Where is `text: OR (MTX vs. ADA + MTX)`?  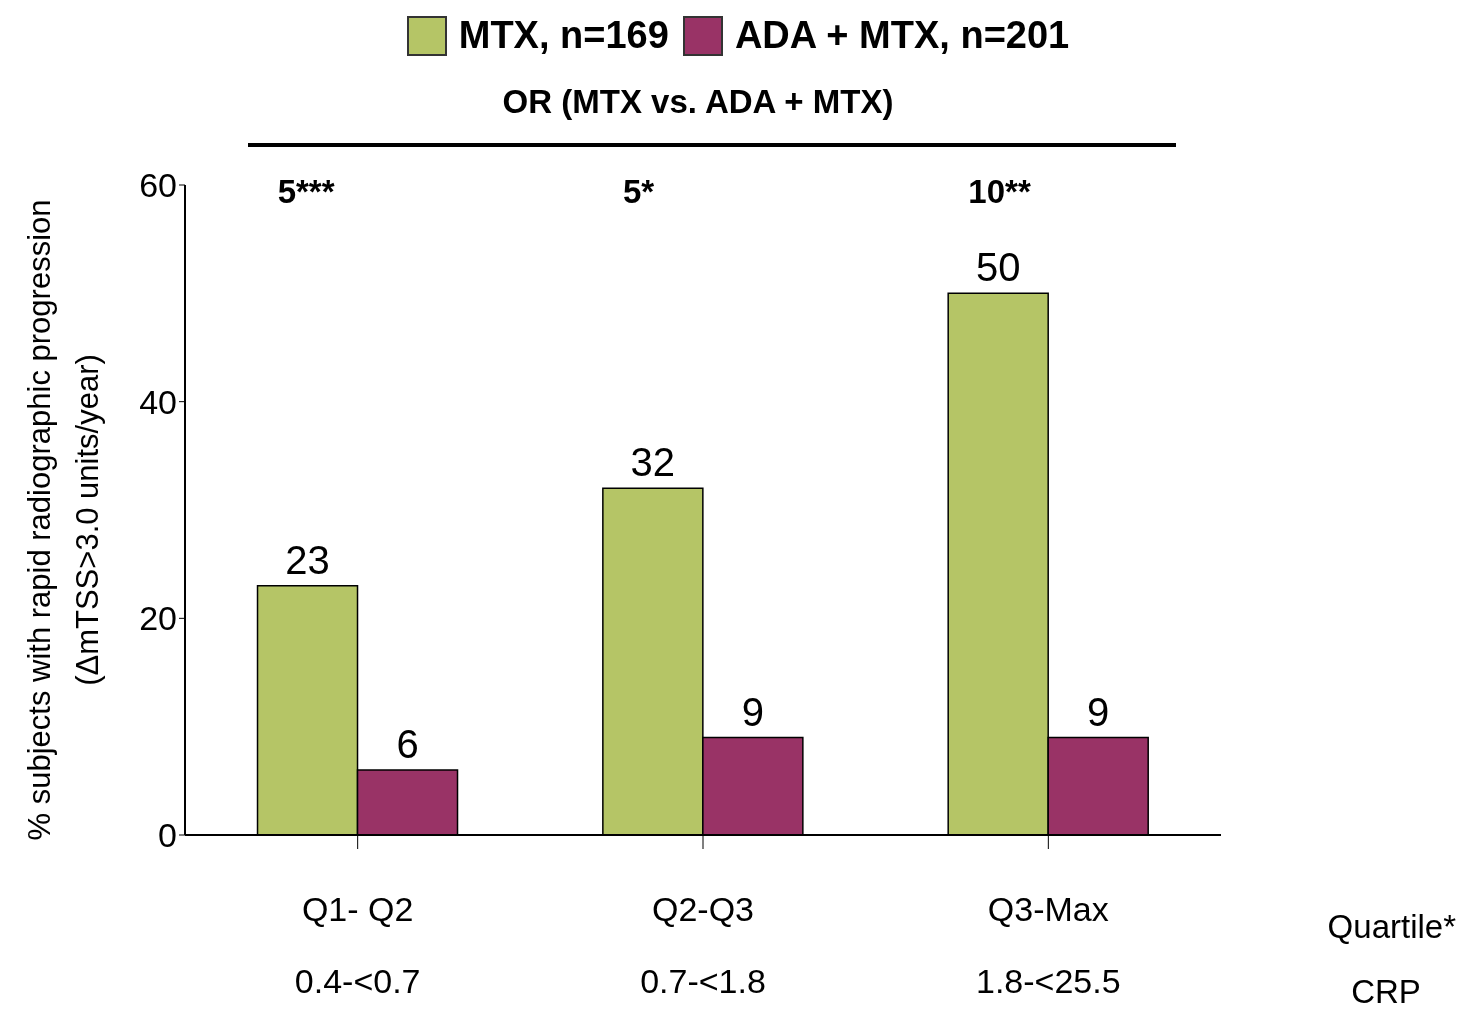
text: OR (MTX vs. ADA + MTX) is located at coordinates (698, 101).